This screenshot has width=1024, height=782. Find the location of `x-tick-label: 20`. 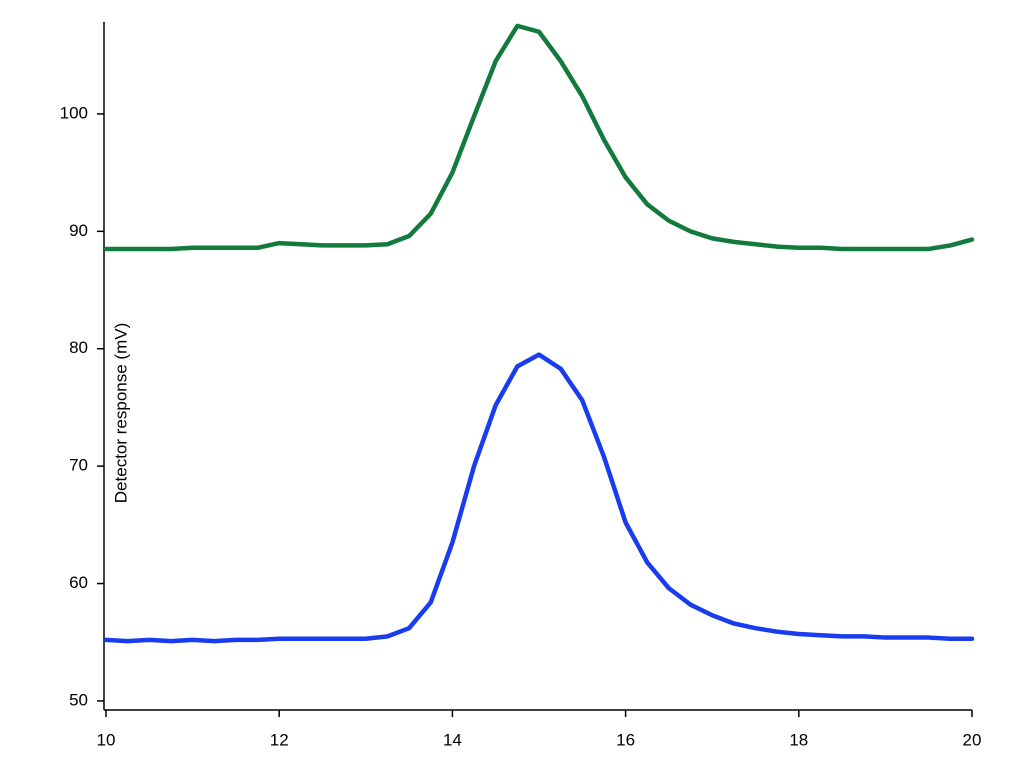

x-tick-label: 20 is located at coordinates (972, 739).